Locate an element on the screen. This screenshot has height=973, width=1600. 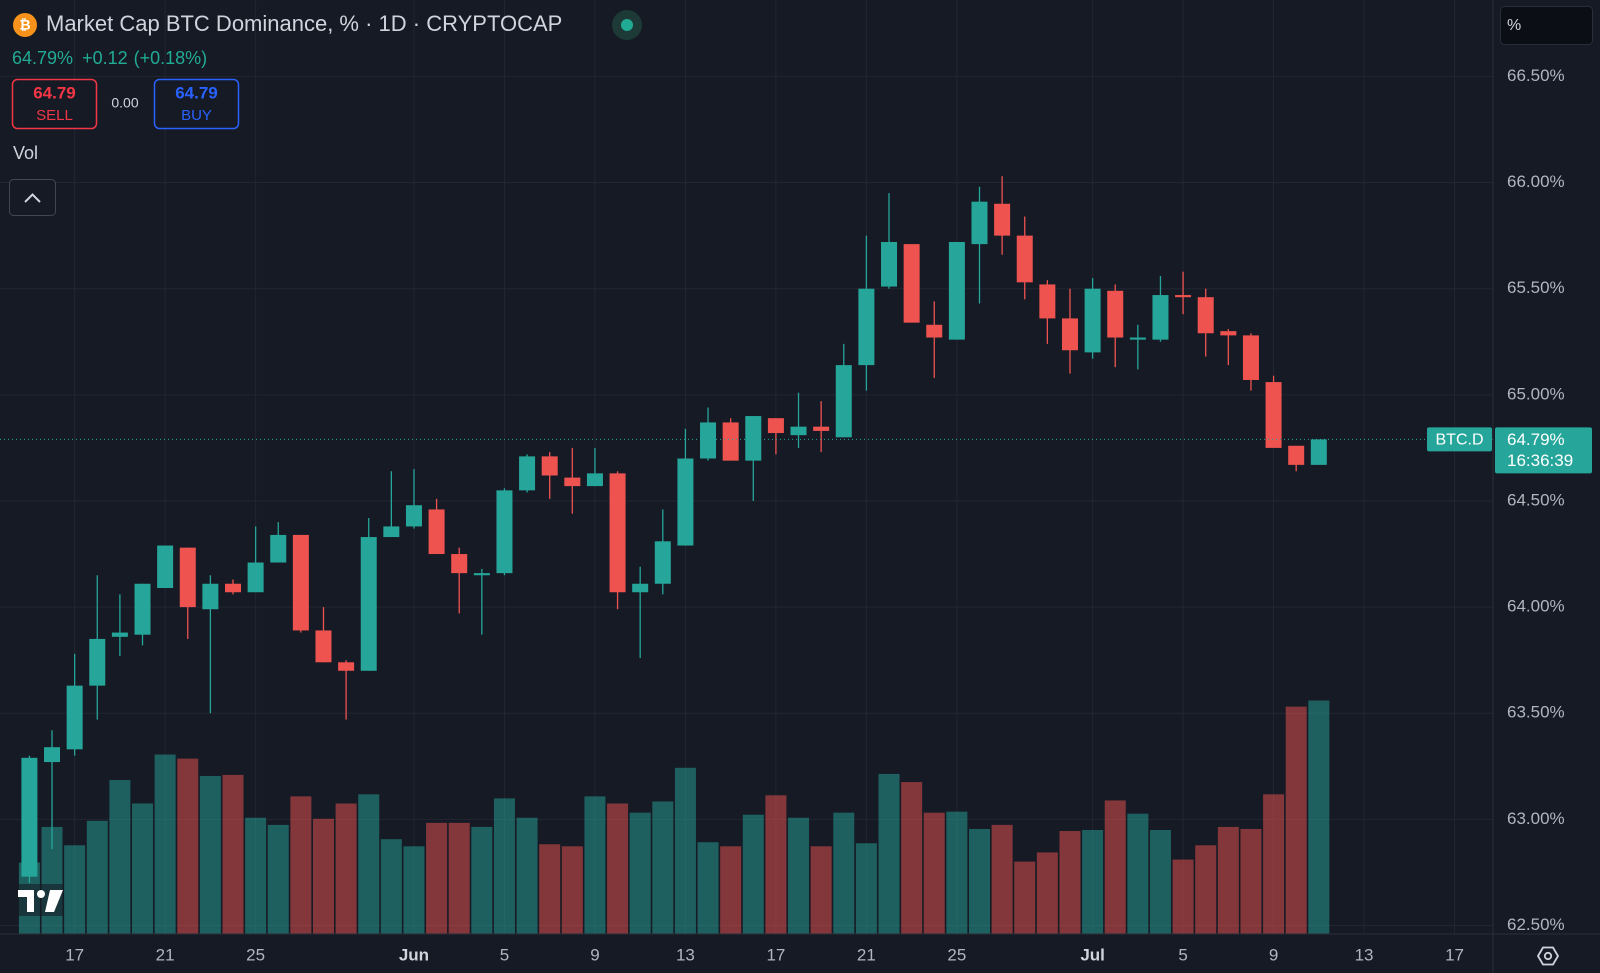
scale-mode: % is located at coordinates (1514, 25).